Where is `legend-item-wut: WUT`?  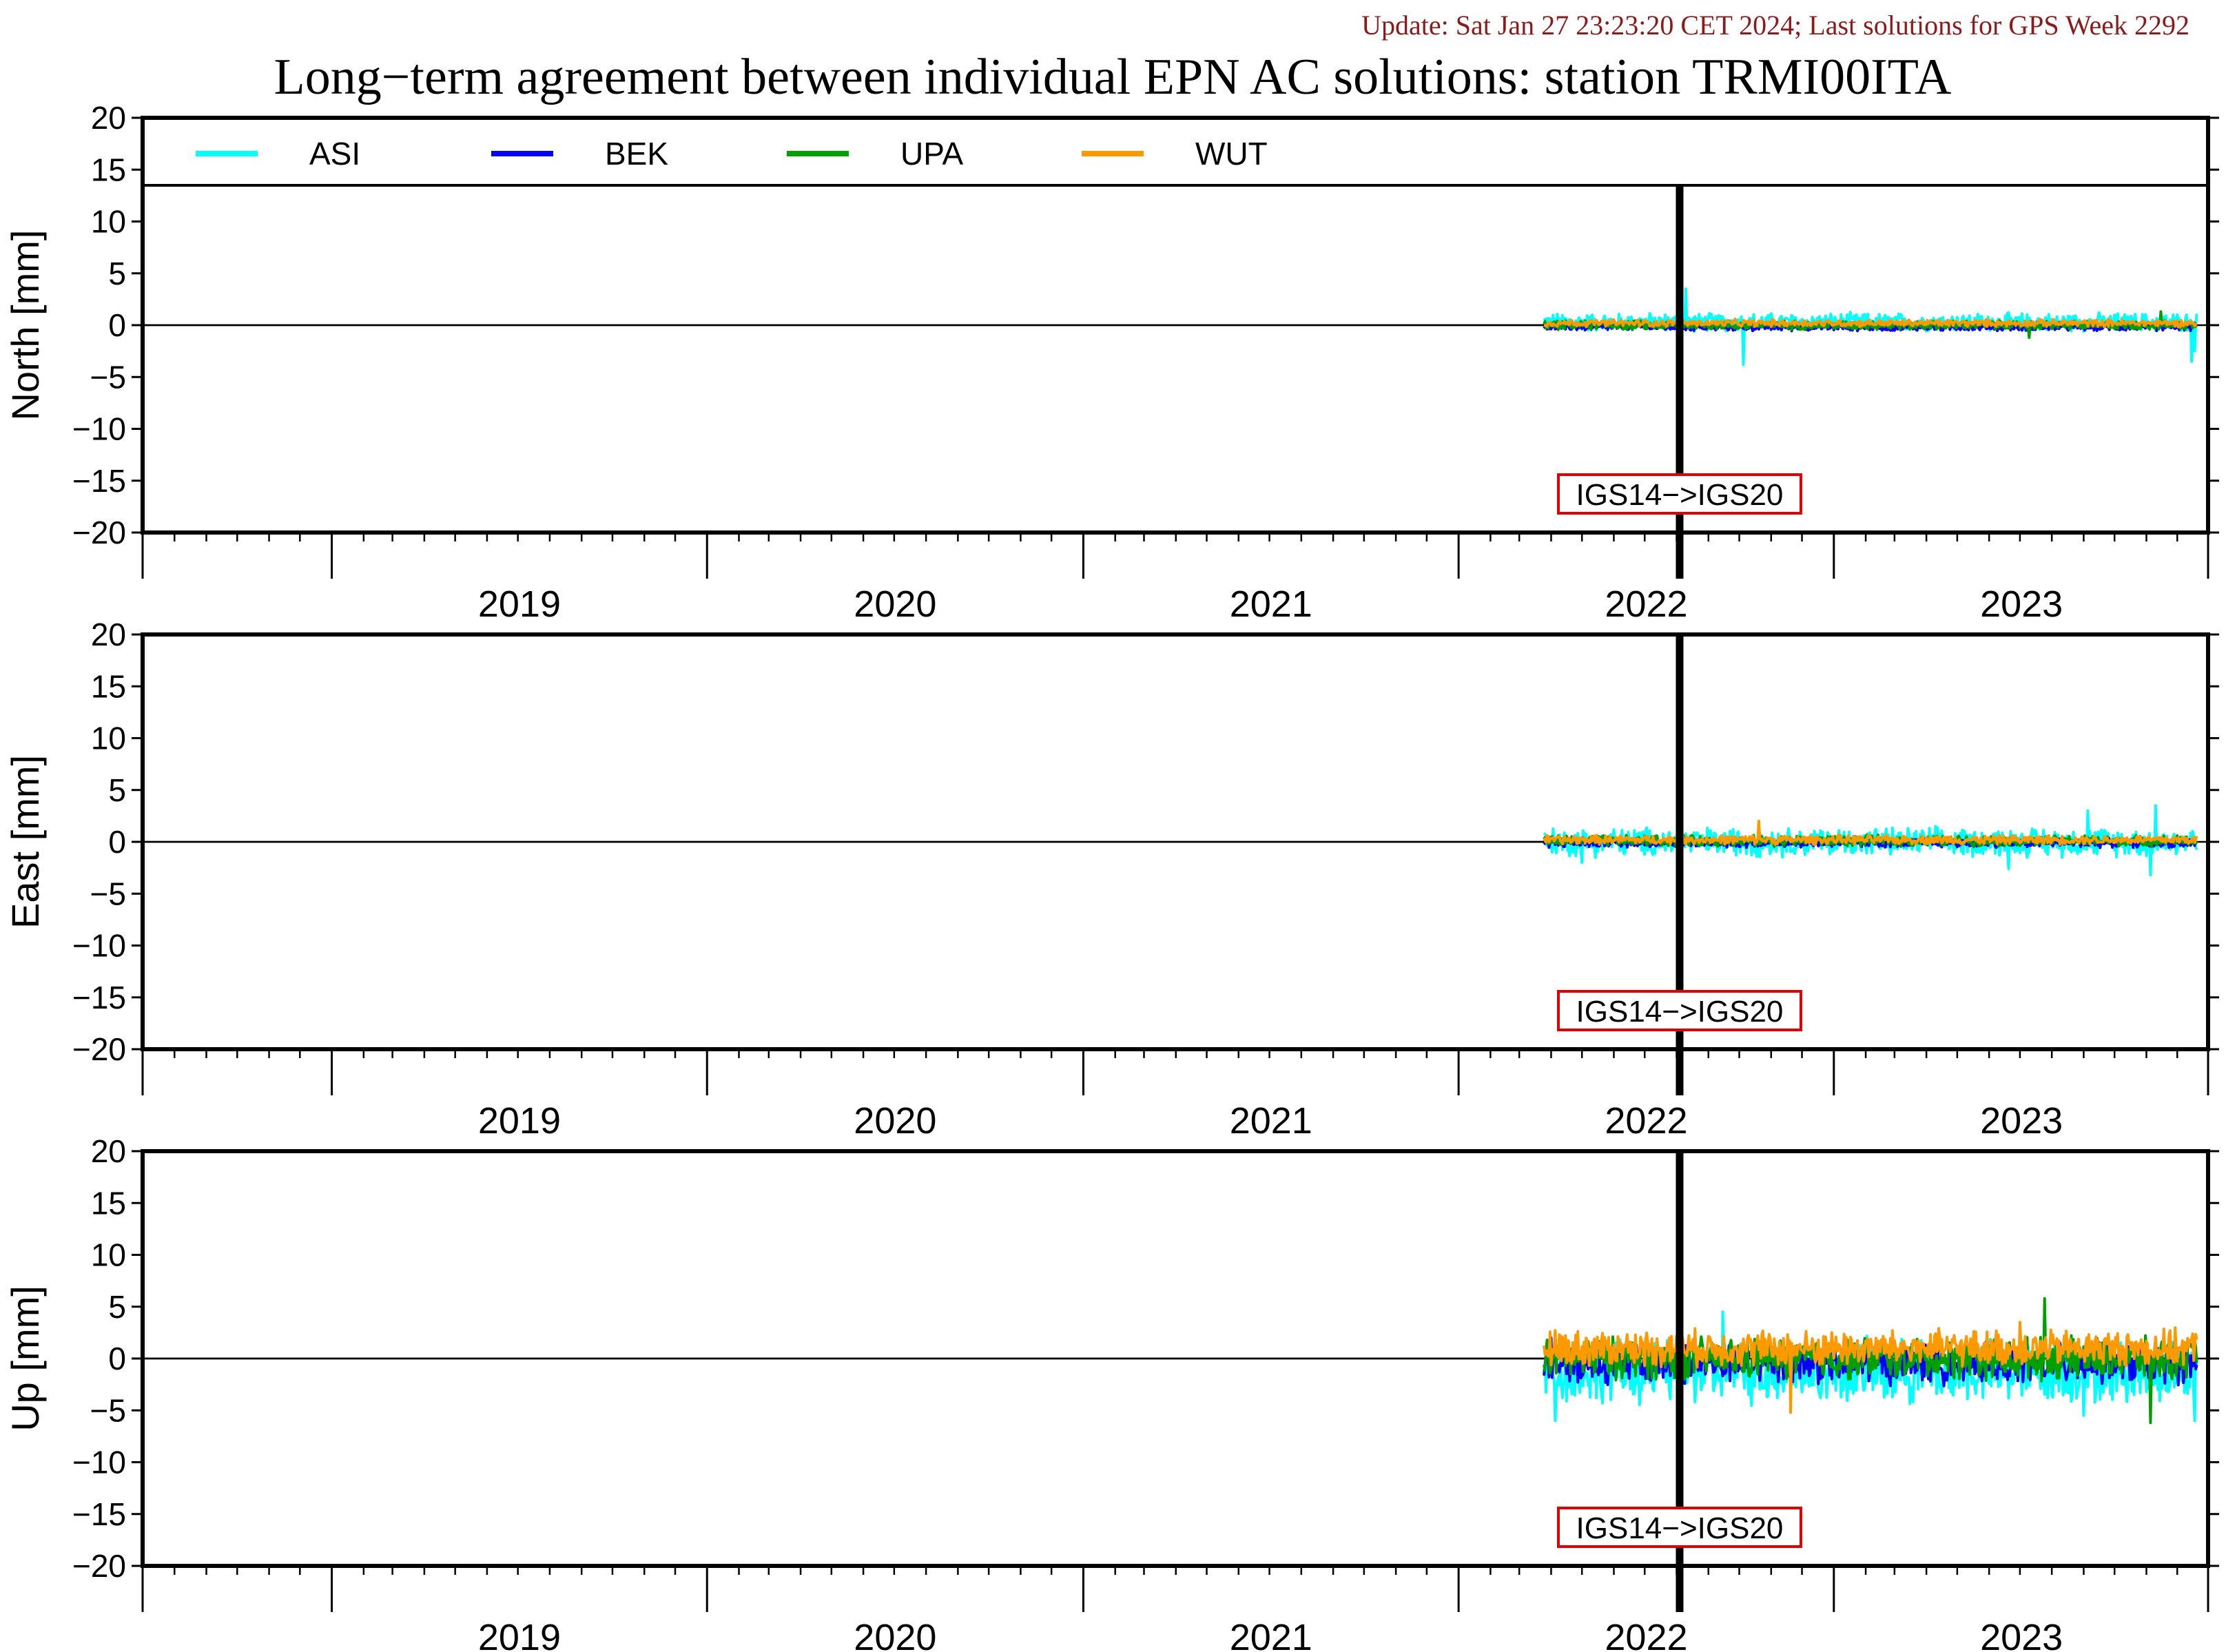 legend-item-wut: WUT is located at coordinates (1175, 154).